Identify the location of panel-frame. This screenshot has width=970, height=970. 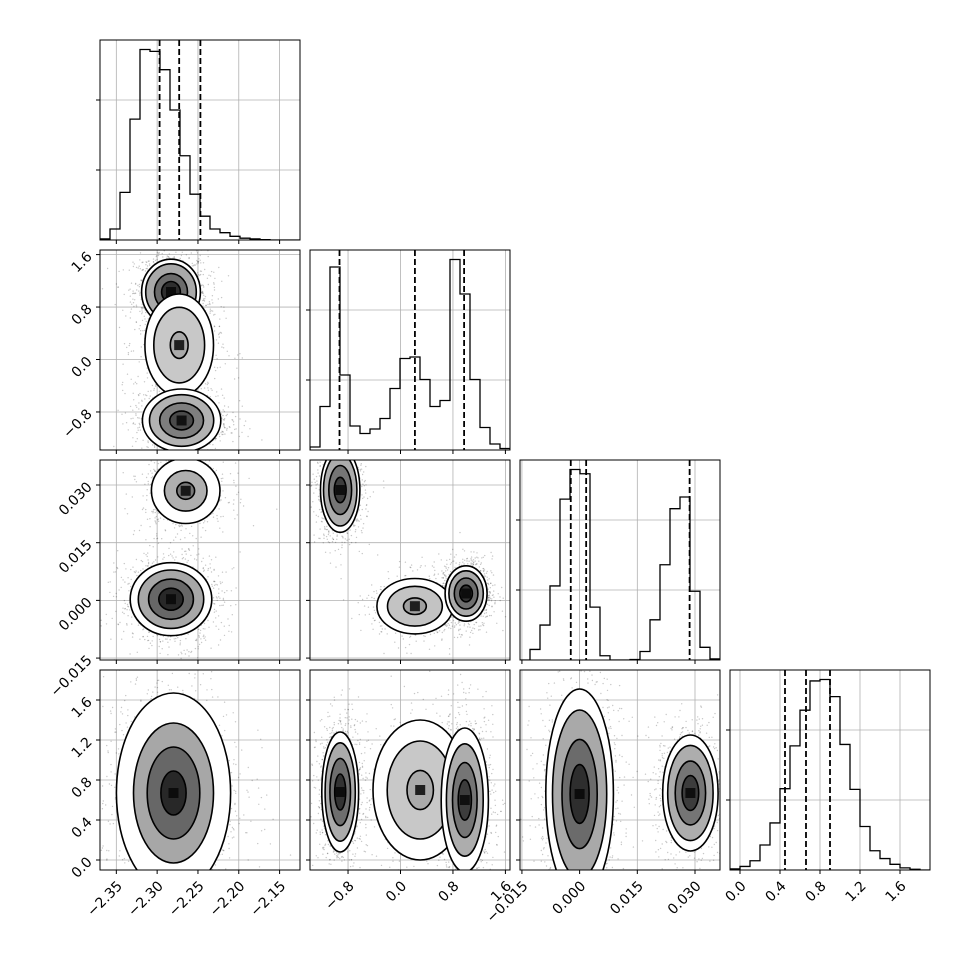
(200, 140).